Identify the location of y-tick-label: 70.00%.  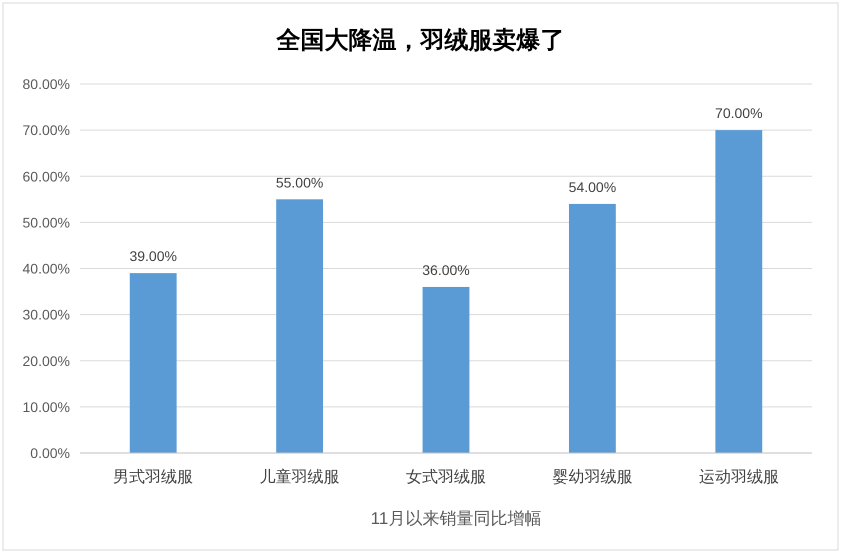
(46, 130).